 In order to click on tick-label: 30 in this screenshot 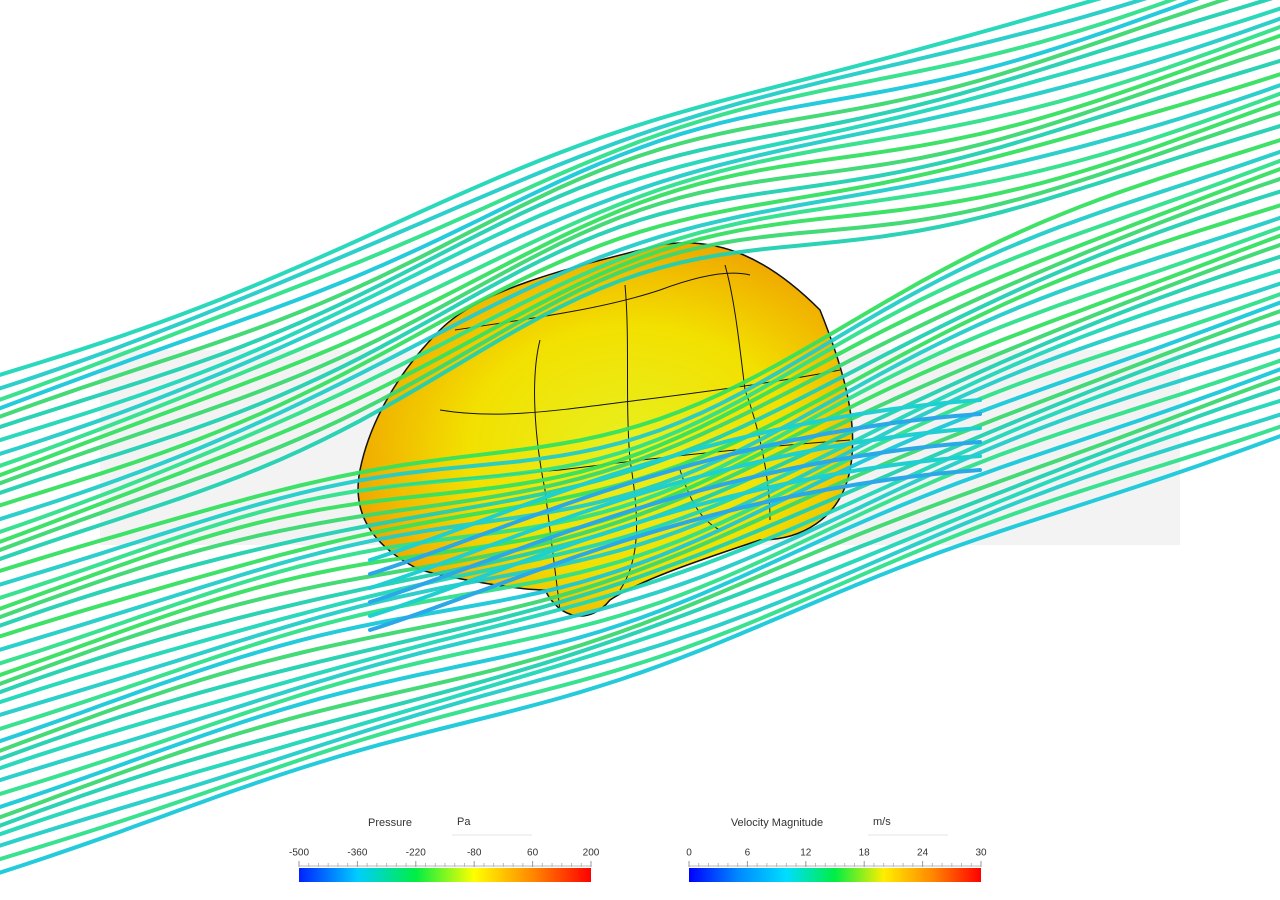, I will do `click(981, 853)`.